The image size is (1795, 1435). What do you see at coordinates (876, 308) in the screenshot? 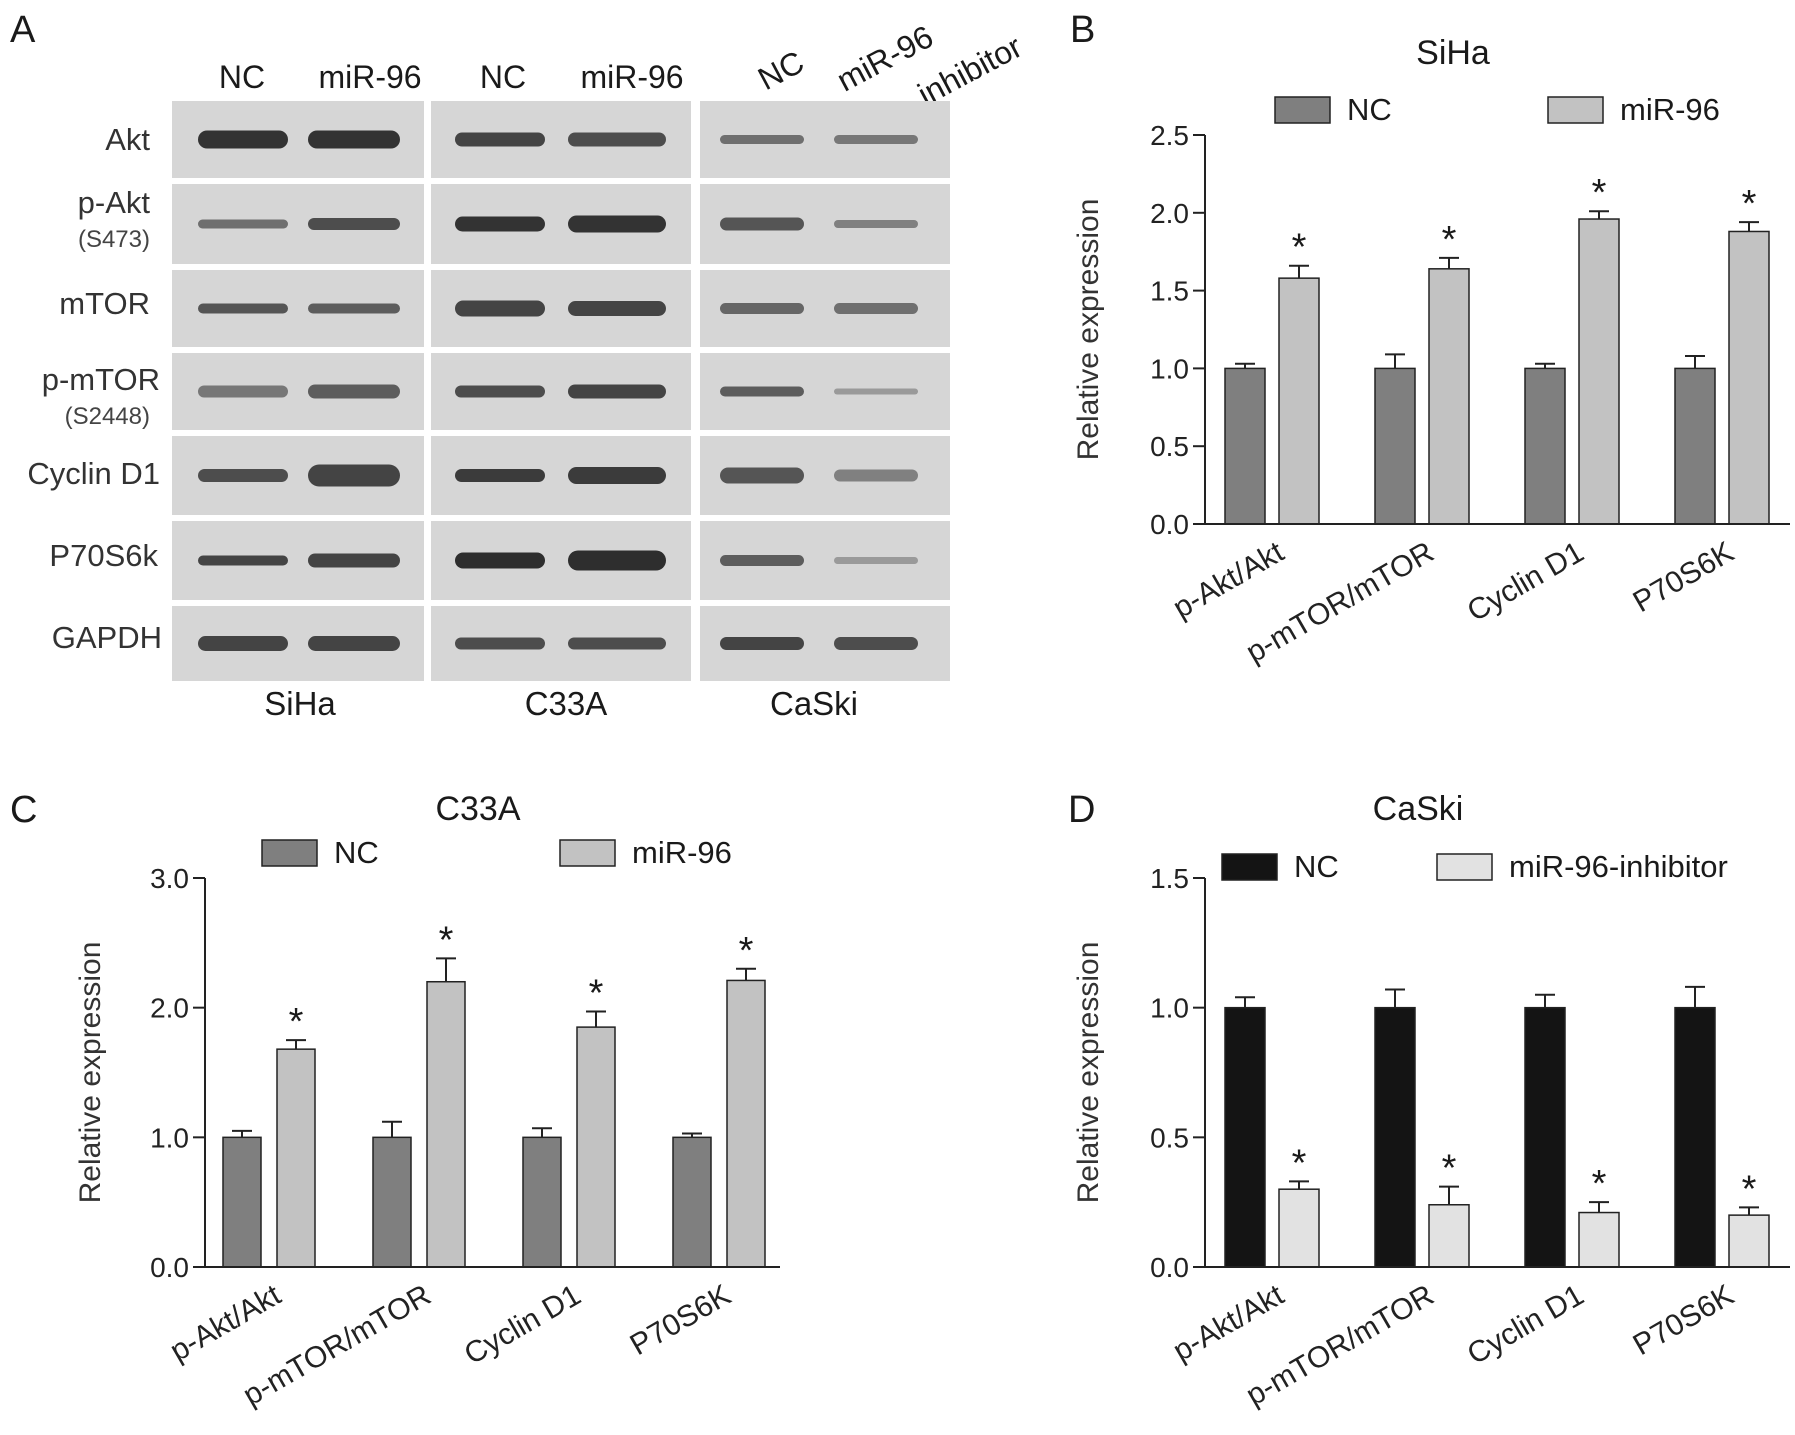
I see `blot-band-mtor-caski-lane2` at bounding box center [876, 308].